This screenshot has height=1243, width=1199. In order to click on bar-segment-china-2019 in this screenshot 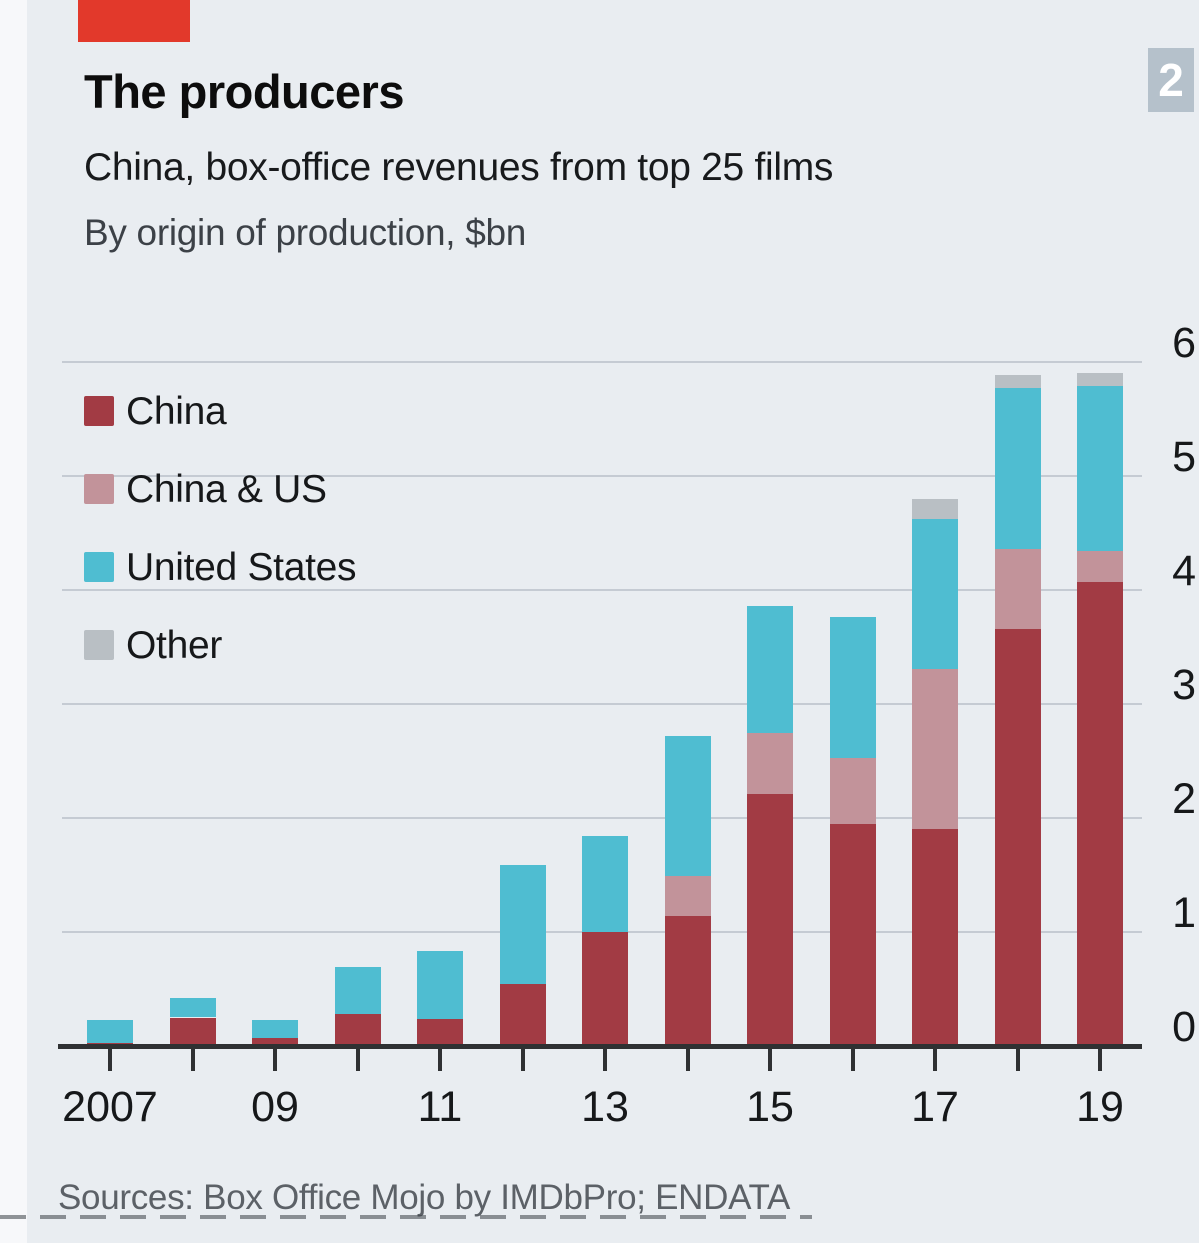, I will do `click(1100, 814)`.